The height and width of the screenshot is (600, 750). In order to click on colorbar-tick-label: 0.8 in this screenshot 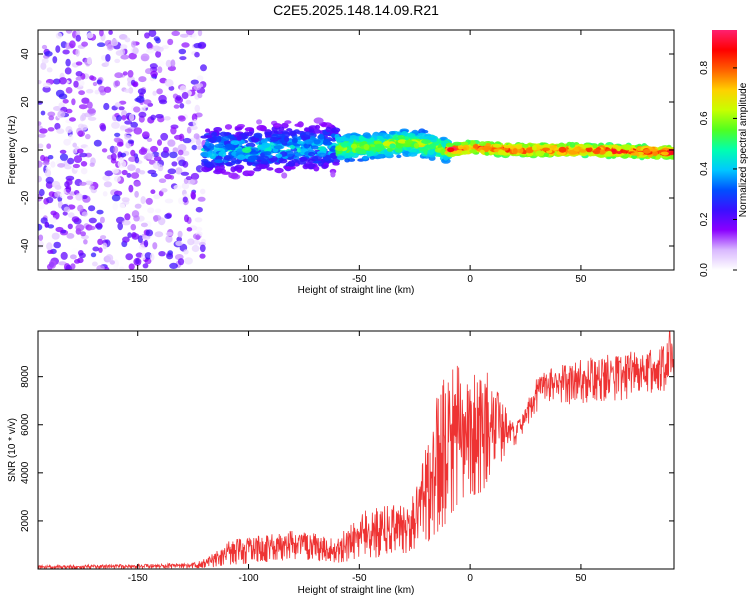, I will do `click(704, 68)`.